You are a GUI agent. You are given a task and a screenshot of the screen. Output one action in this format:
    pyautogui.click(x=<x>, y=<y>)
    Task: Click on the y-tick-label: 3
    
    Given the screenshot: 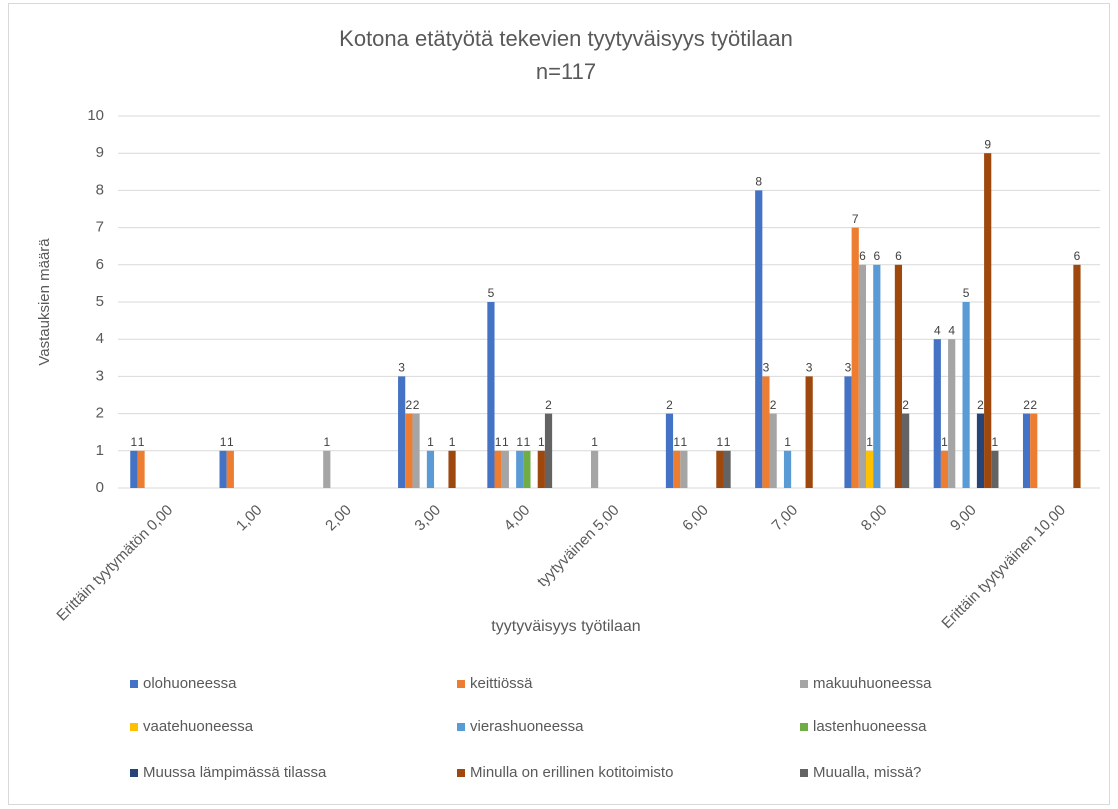 What is the action you would take?
    pyautogui.click(x=100, y=375)
    